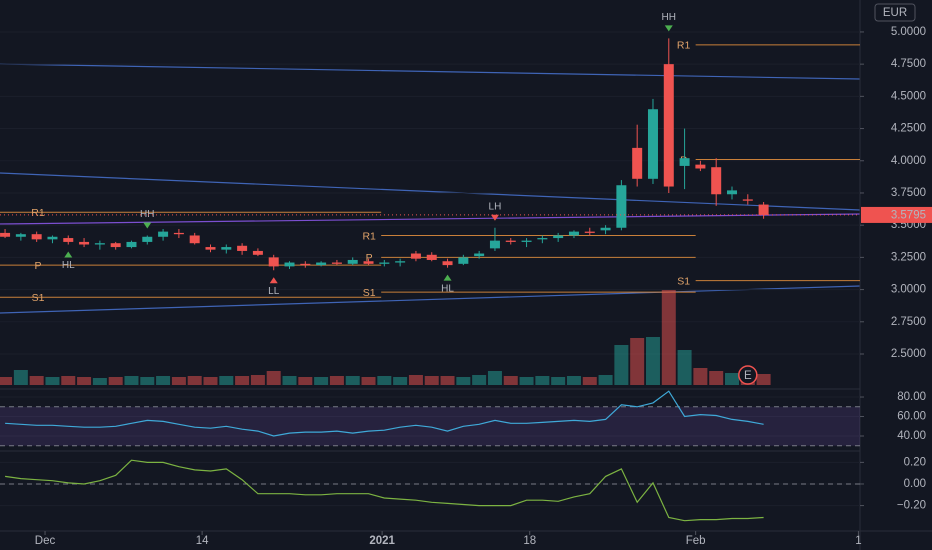 The image size is (932, 550). Describe the element at coordinates (274, 291) in the screenshot. I see `swing-label: LL` at that location.